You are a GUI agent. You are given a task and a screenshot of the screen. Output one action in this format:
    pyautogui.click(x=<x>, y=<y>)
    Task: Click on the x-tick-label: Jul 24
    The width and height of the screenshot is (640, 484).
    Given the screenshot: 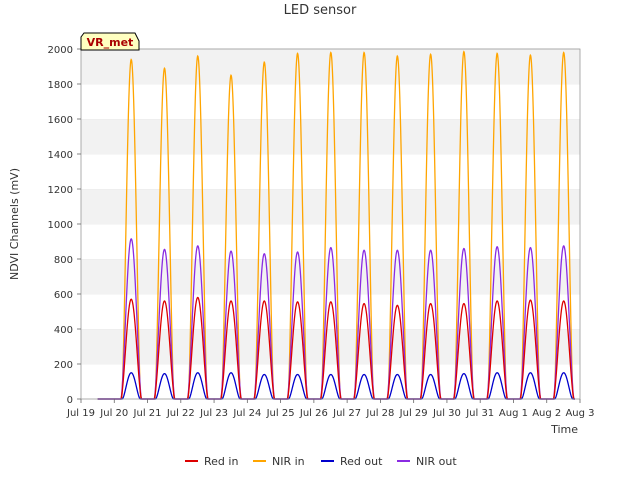 What is the action you would take?
    pyautogui.click(x=246, y=413)
    